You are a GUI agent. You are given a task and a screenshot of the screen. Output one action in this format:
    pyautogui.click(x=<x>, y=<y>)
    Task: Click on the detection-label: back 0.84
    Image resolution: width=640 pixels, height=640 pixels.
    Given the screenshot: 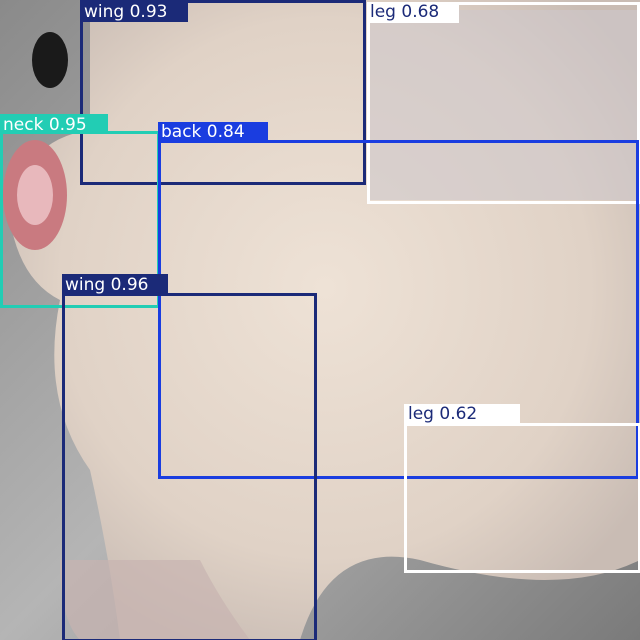 What is the action you would take?
    pyautogui.click(x=203, y=132)
    